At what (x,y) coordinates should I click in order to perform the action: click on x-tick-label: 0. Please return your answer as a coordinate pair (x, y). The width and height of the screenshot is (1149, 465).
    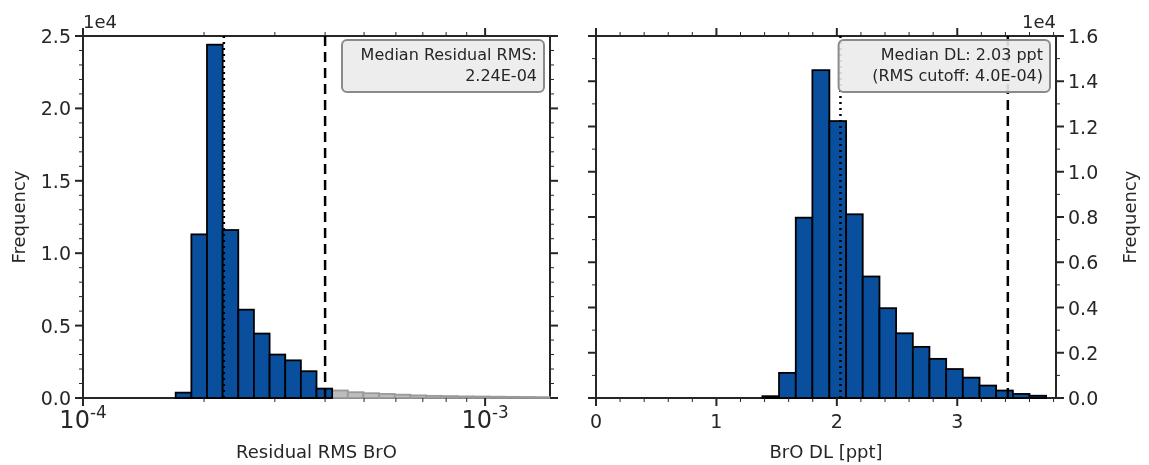
    Looking at the image, I should click on (596, 421).